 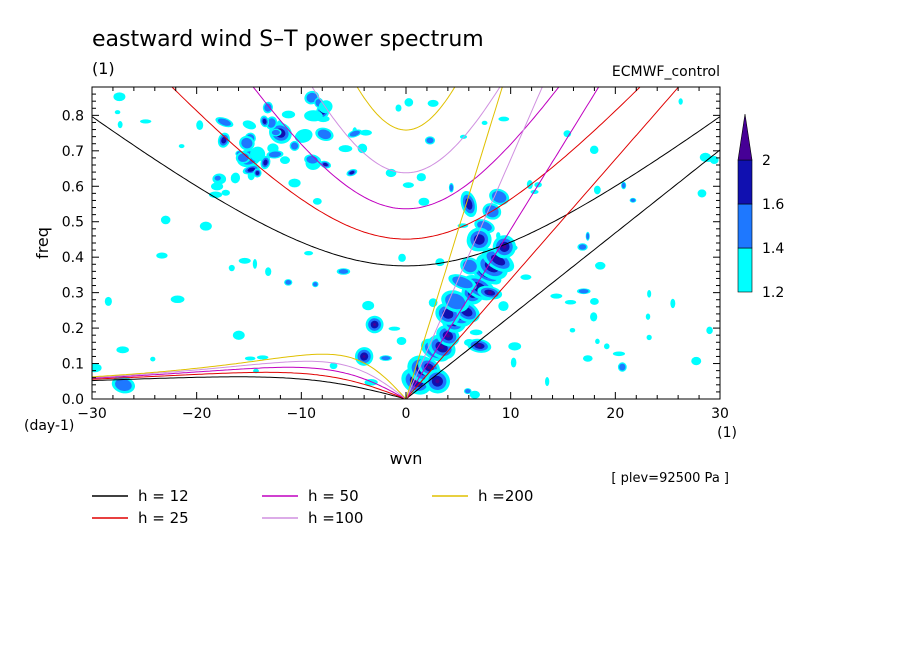 I want to click on y-tick-label: 0.7, so click(x=73, y=152).